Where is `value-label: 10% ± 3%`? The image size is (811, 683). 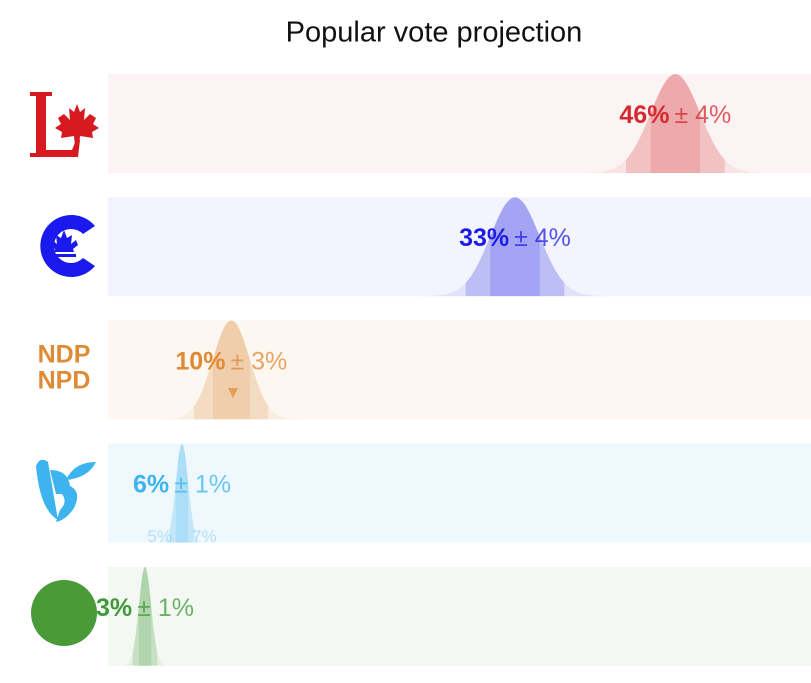
value-label: 10% ± 3% is located at coordinates (231, 361).